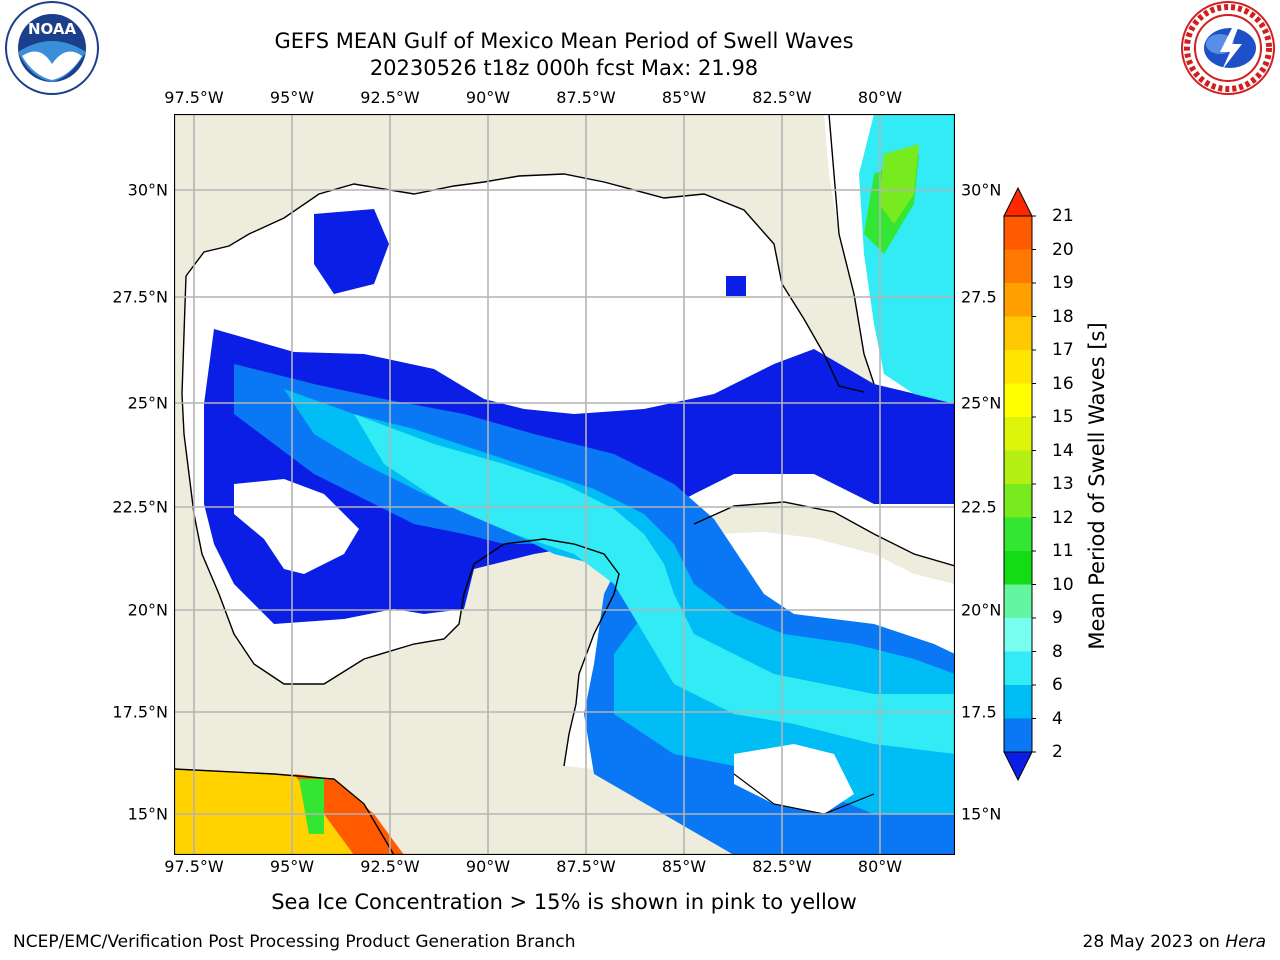  Describe the element at coordinates (52, 48) in the screenshot. I see `noaa-logo: NOAA` at that location.